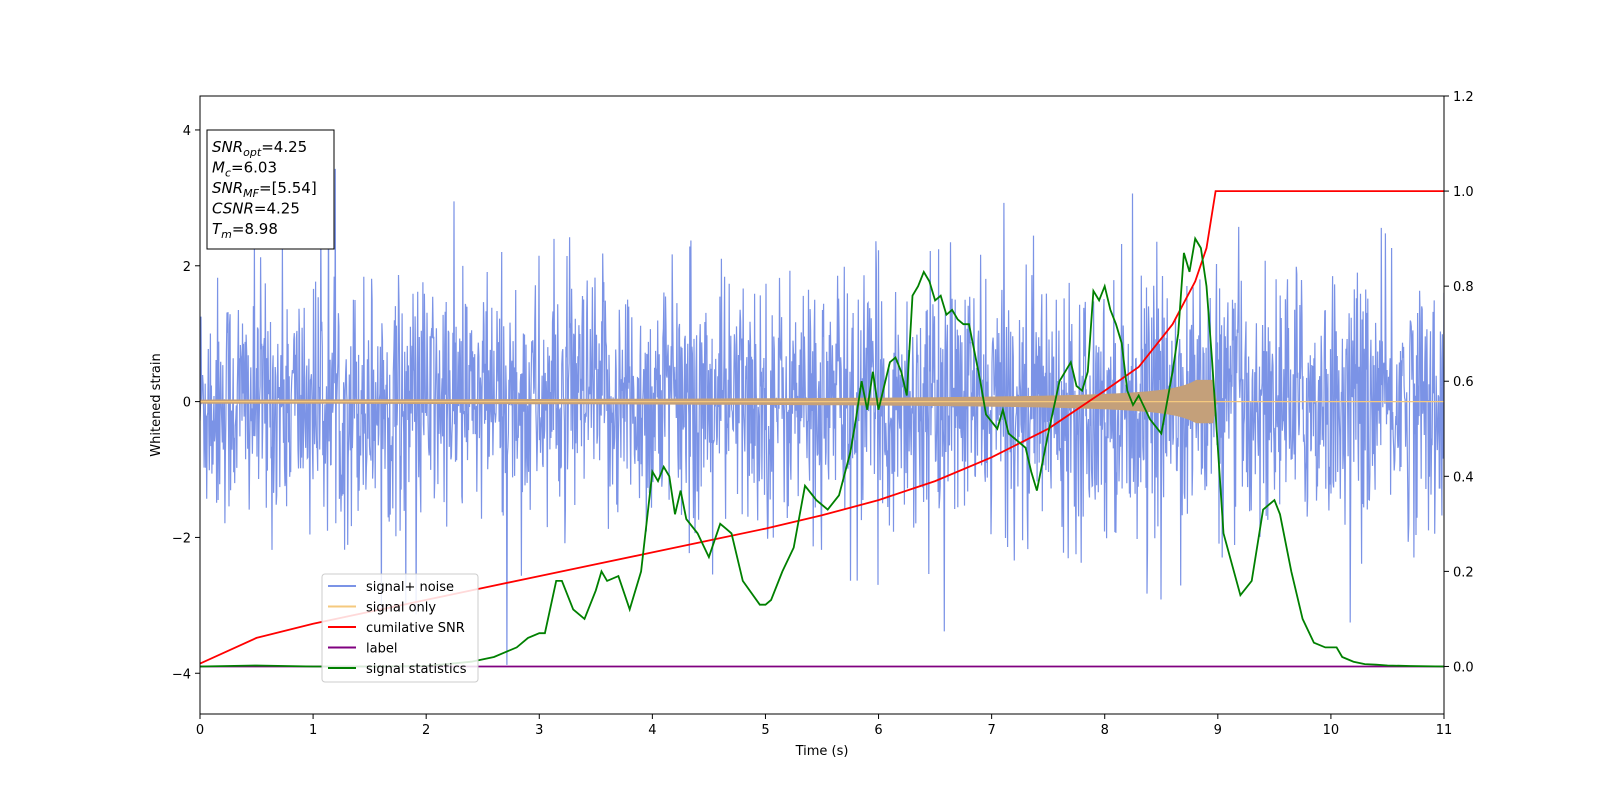  I want to click on x-axis: 0 1 2 3 4 5 6 7 8 9 10 11, so click(824, 726).